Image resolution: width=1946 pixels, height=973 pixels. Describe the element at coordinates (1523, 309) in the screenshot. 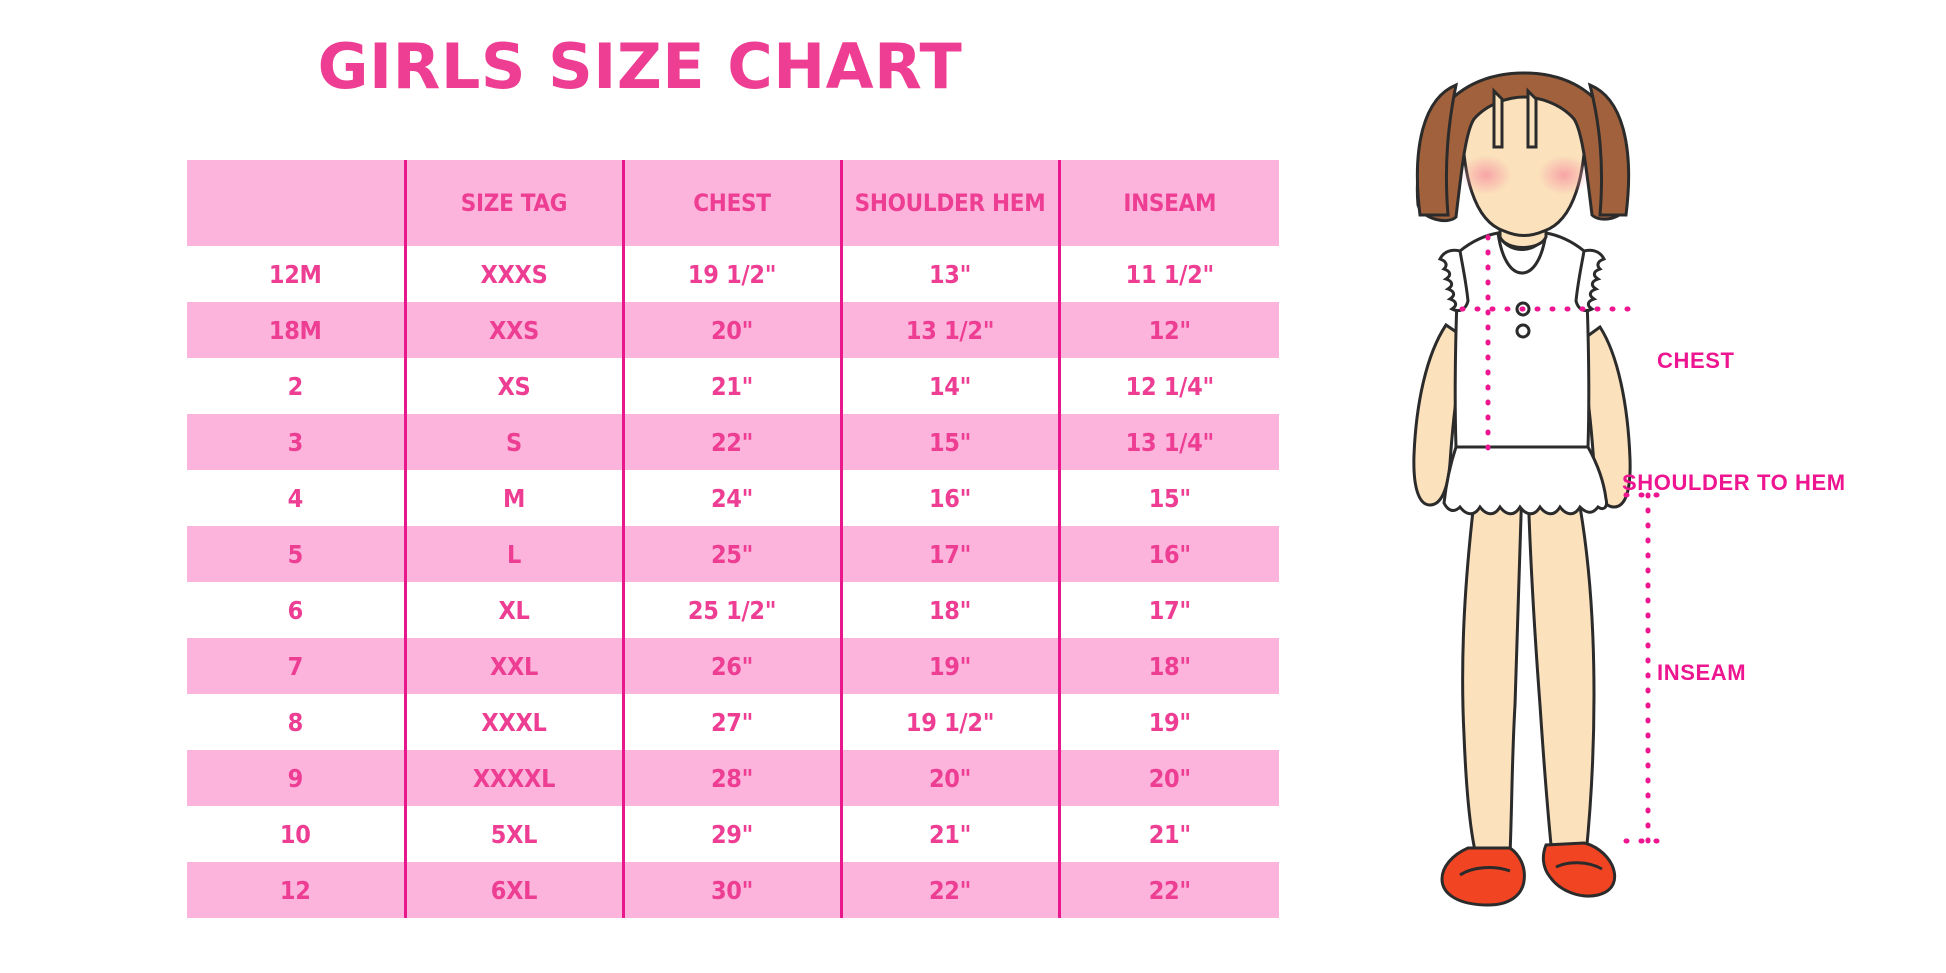

I see `button-upper-icon` at that location.